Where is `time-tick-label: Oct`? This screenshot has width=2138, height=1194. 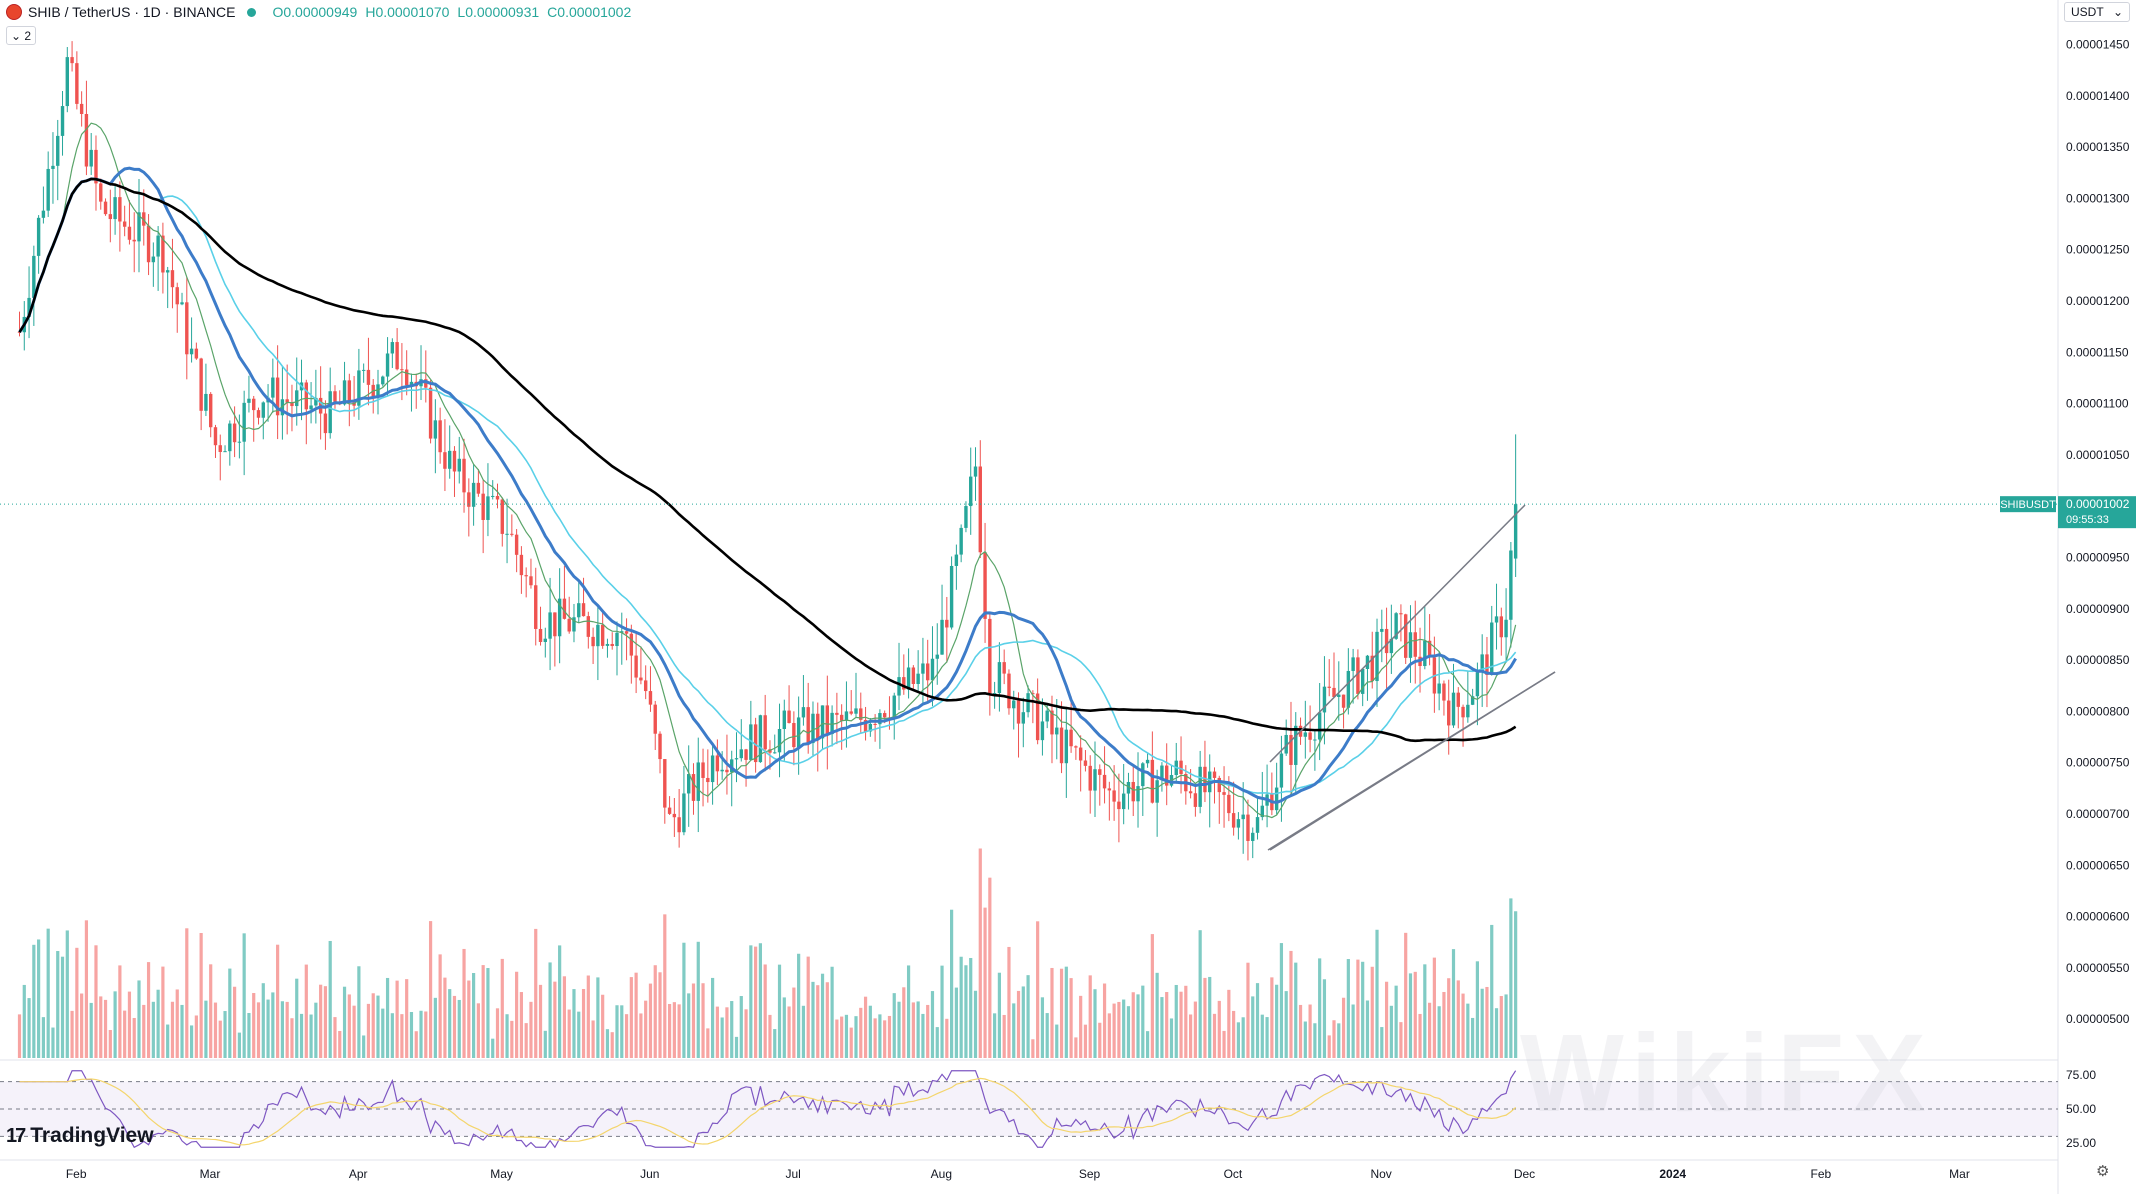 time-tick-label: Oct is located at coordinates (1233, 1174).